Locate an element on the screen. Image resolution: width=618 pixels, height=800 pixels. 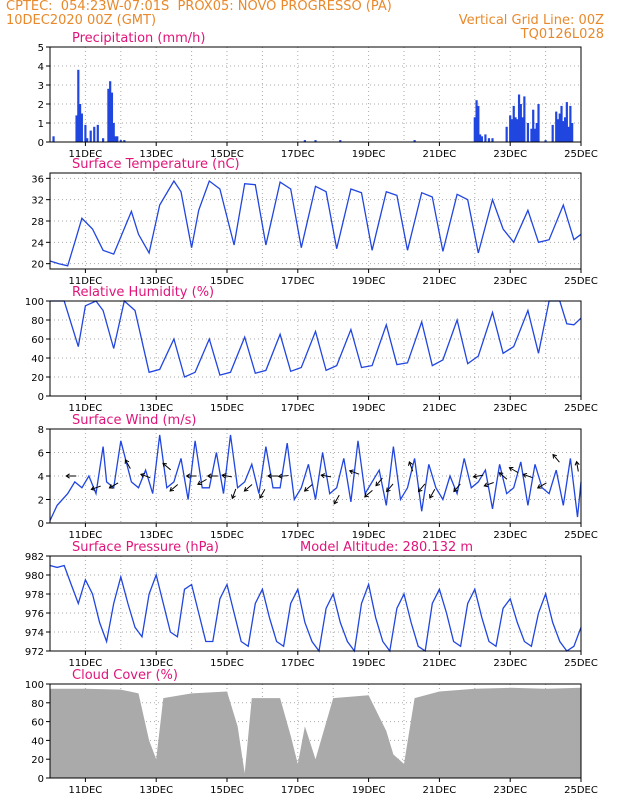
y-tick-label: 80 is located at coordinates (37, 704).